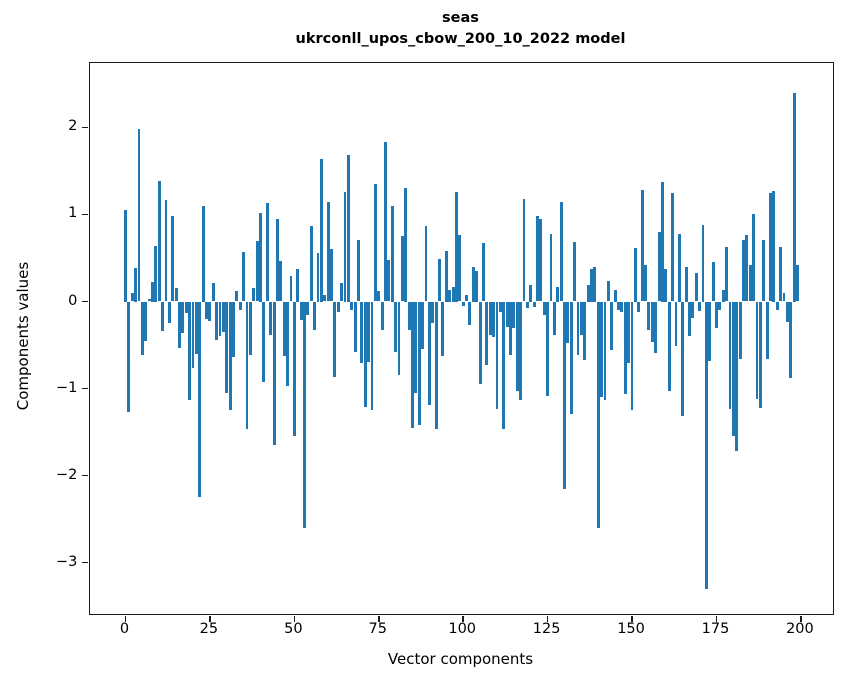 This screenshot has width=847, height=696. I want to click on chart-title-line2: ukrconll_upos_cbow_200_10_2022 model, so click(460, 39).